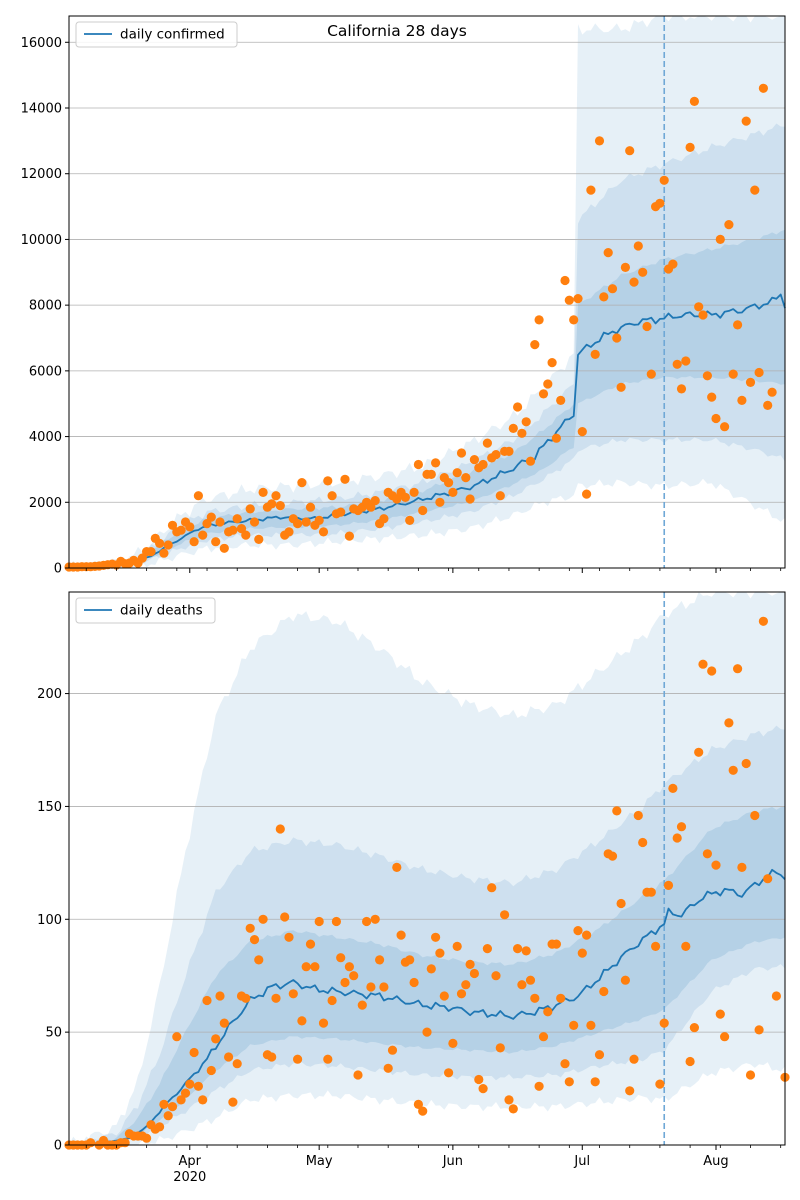 This screenshot has width=800, height=1200. Describe the element at coordinates (49, 807) in the screenshot. I see `y-tick-label: 150` at that location.